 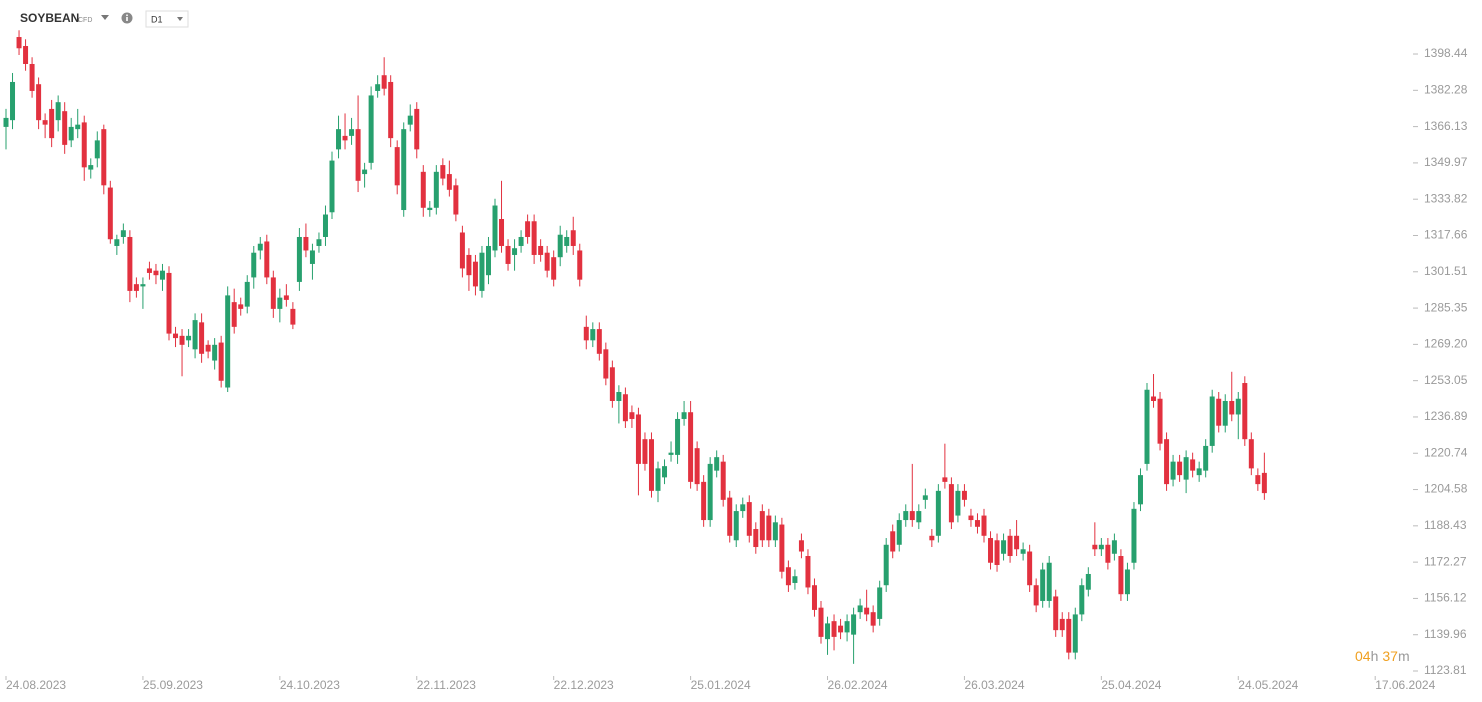 What do you see at coordinates (1405, 685) in the screenshot?
I see `x-tick-label: 17.06.2024` at bounding box center [1405, 685].